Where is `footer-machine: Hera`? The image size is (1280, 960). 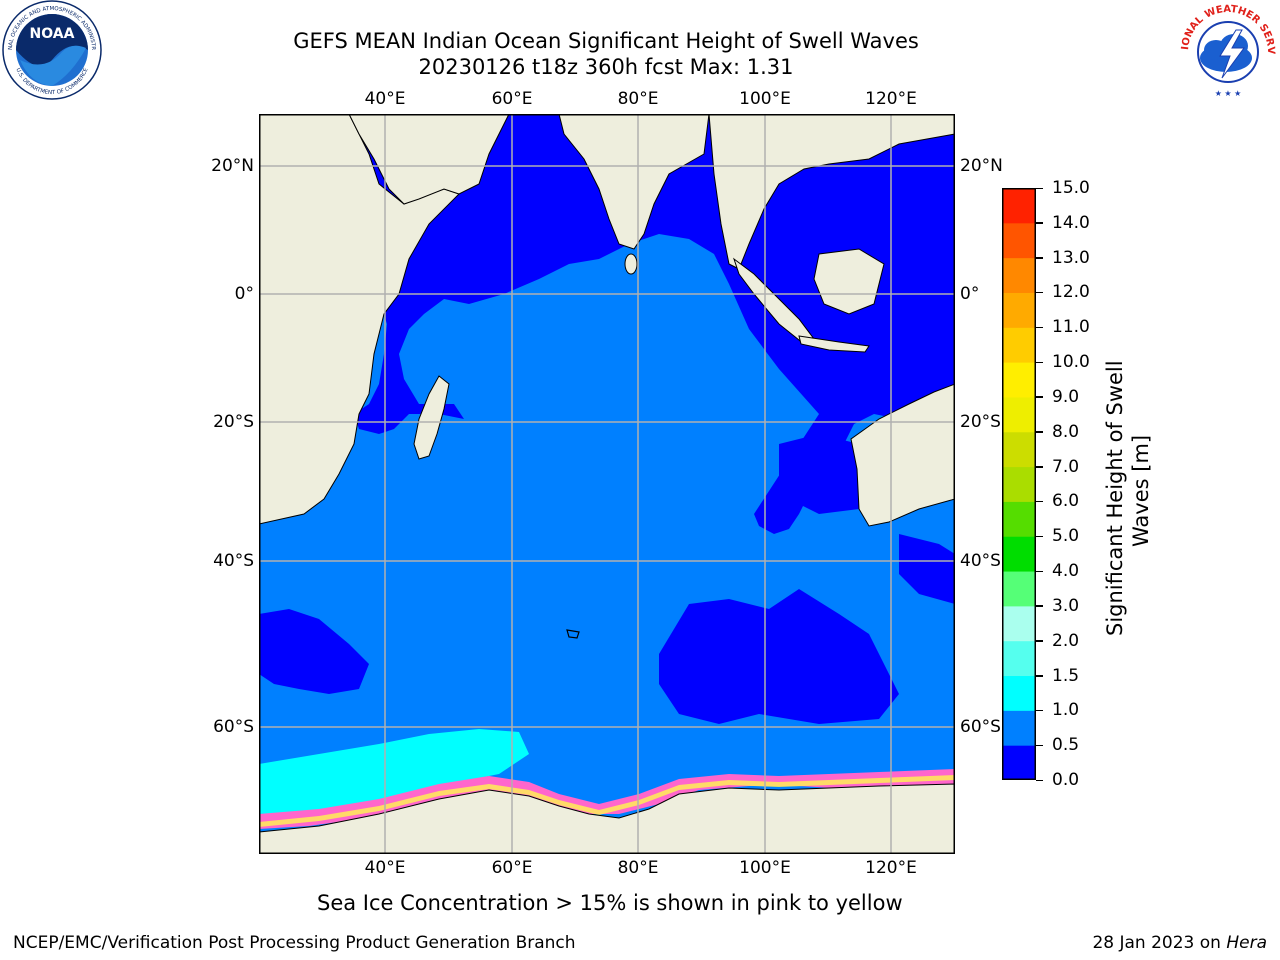
footer-machine: Hera is located at coordinates (1246, 943).